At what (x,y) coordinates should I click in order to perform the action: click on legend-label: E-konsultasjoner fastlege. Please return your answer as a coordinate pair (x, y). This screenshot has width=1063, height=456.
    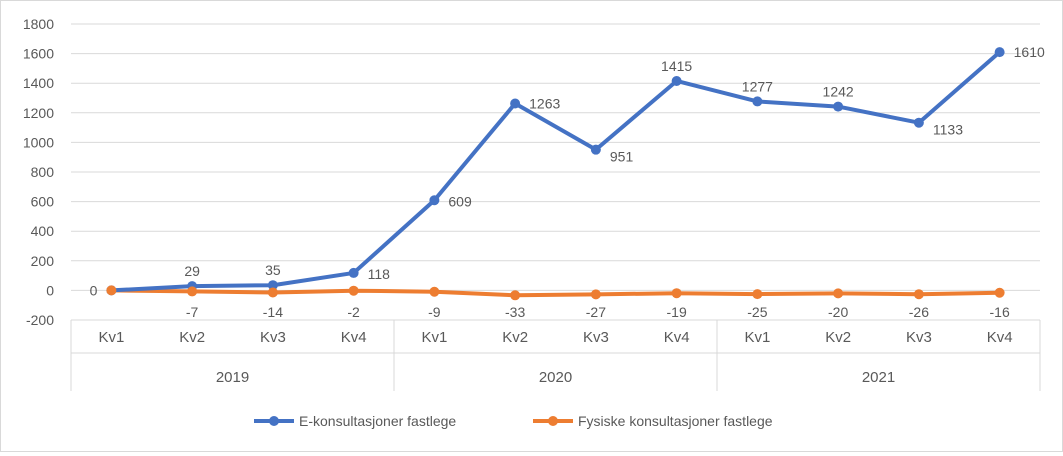
    Looking at the image, I should click on (377, 421).